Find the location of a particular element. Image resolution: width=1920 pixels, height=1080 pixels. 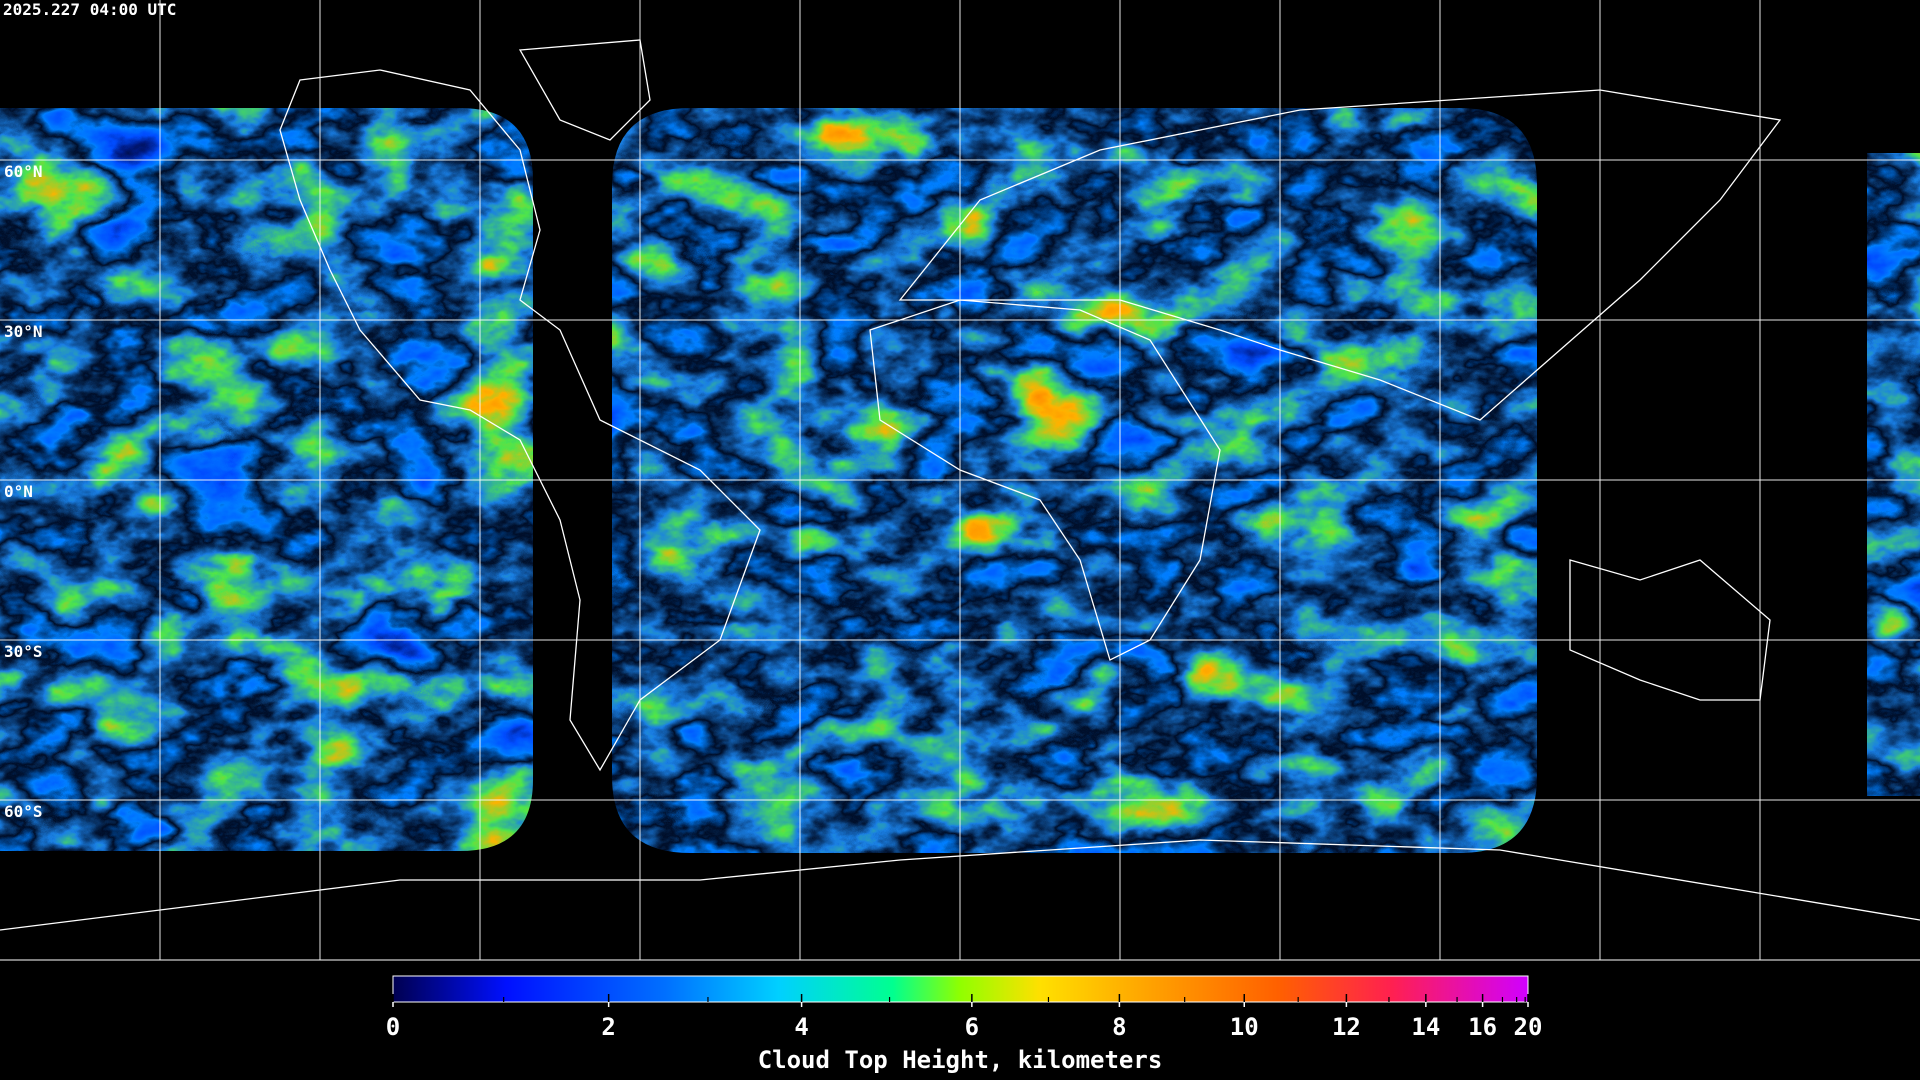

colorbar-tick-label: 16 is located at coordinates (1482, 1027).